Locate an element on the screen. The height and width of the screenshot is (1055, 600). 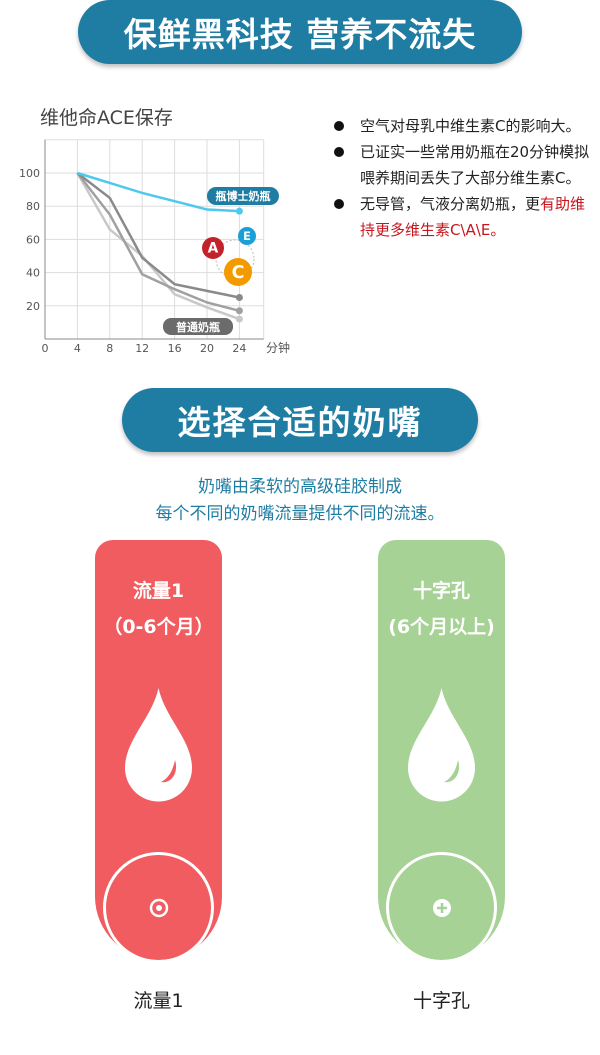
intro-line-1: 奶嘴由柔软的高级硅胶制成 is located at coordinates (300, 487).